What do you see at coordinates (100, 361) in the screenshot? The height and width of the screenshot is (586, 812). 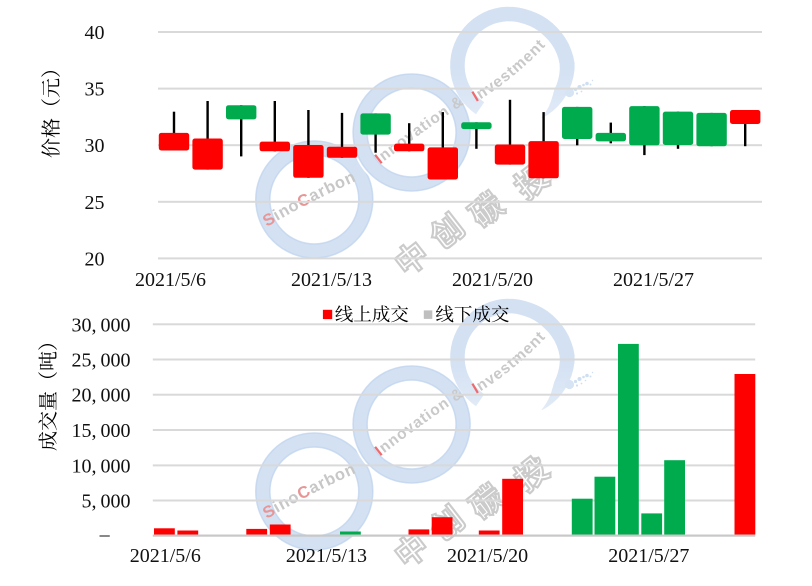 I see `svg-text: 25, 000` at bounding box center [100, 361].